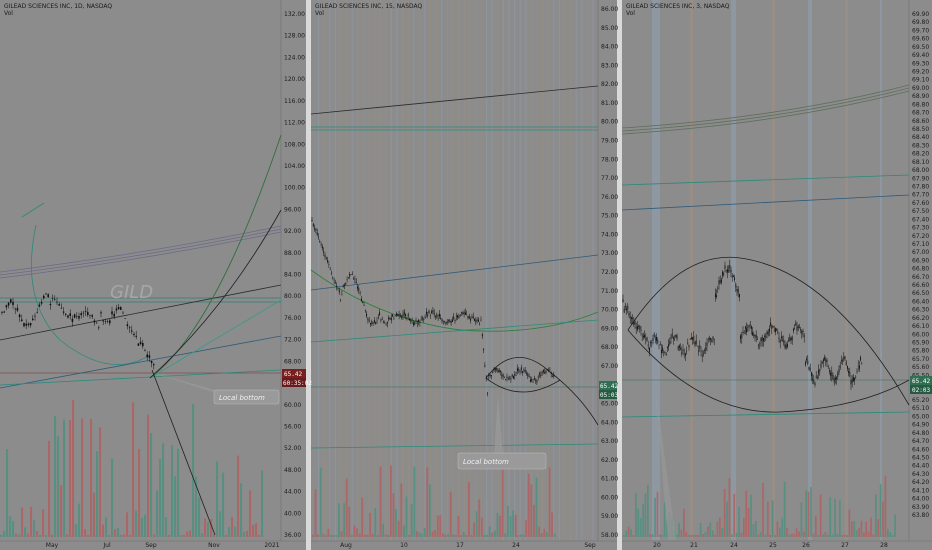  Describe the element at coordinates (920, 507) in the screenshot. I see `price-tick-label: 63.90` at that location.